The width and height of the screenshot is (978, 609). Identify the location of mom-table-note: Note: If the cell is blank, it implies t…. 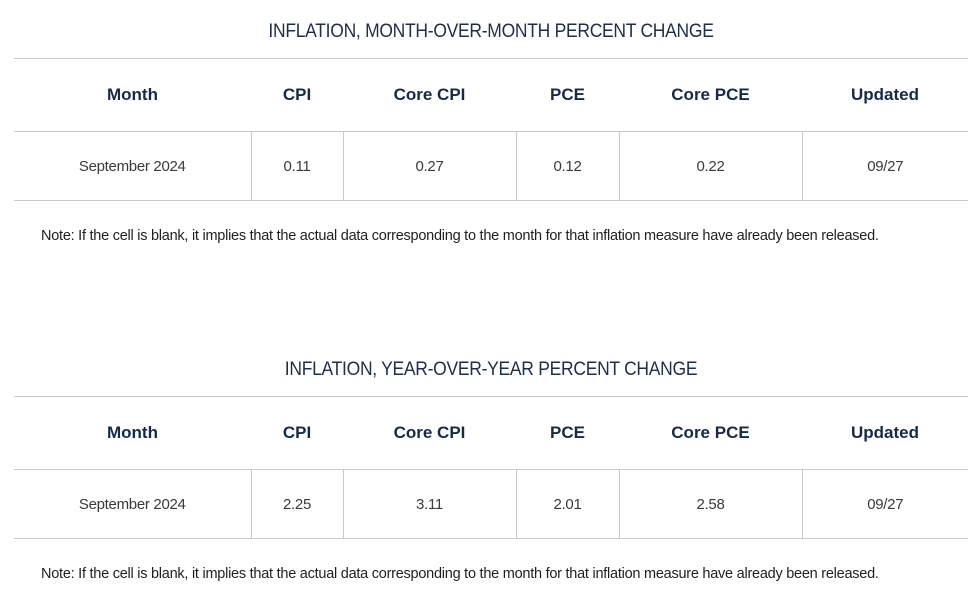
(460, 236).